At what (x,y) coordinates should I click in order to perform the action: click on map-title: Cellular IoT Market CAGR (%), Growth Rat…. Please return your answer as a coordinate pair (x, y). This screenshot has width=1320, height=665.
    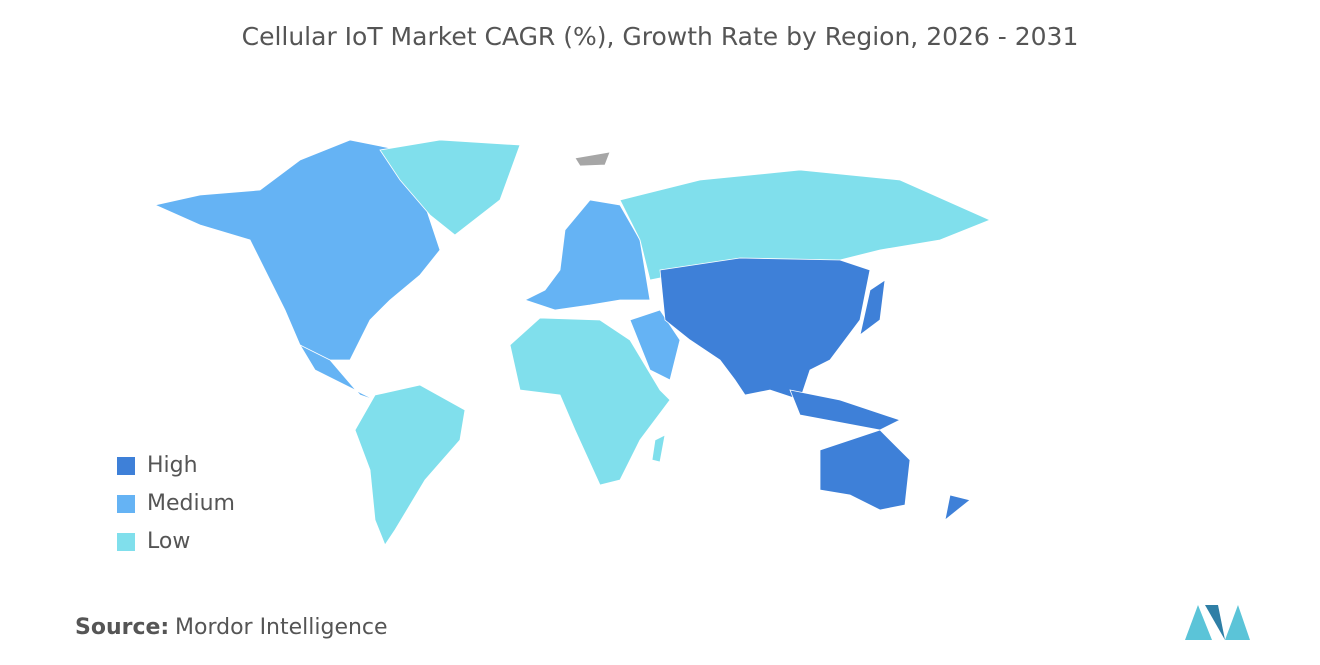
    Looking at the image, I should click on (660, 36).